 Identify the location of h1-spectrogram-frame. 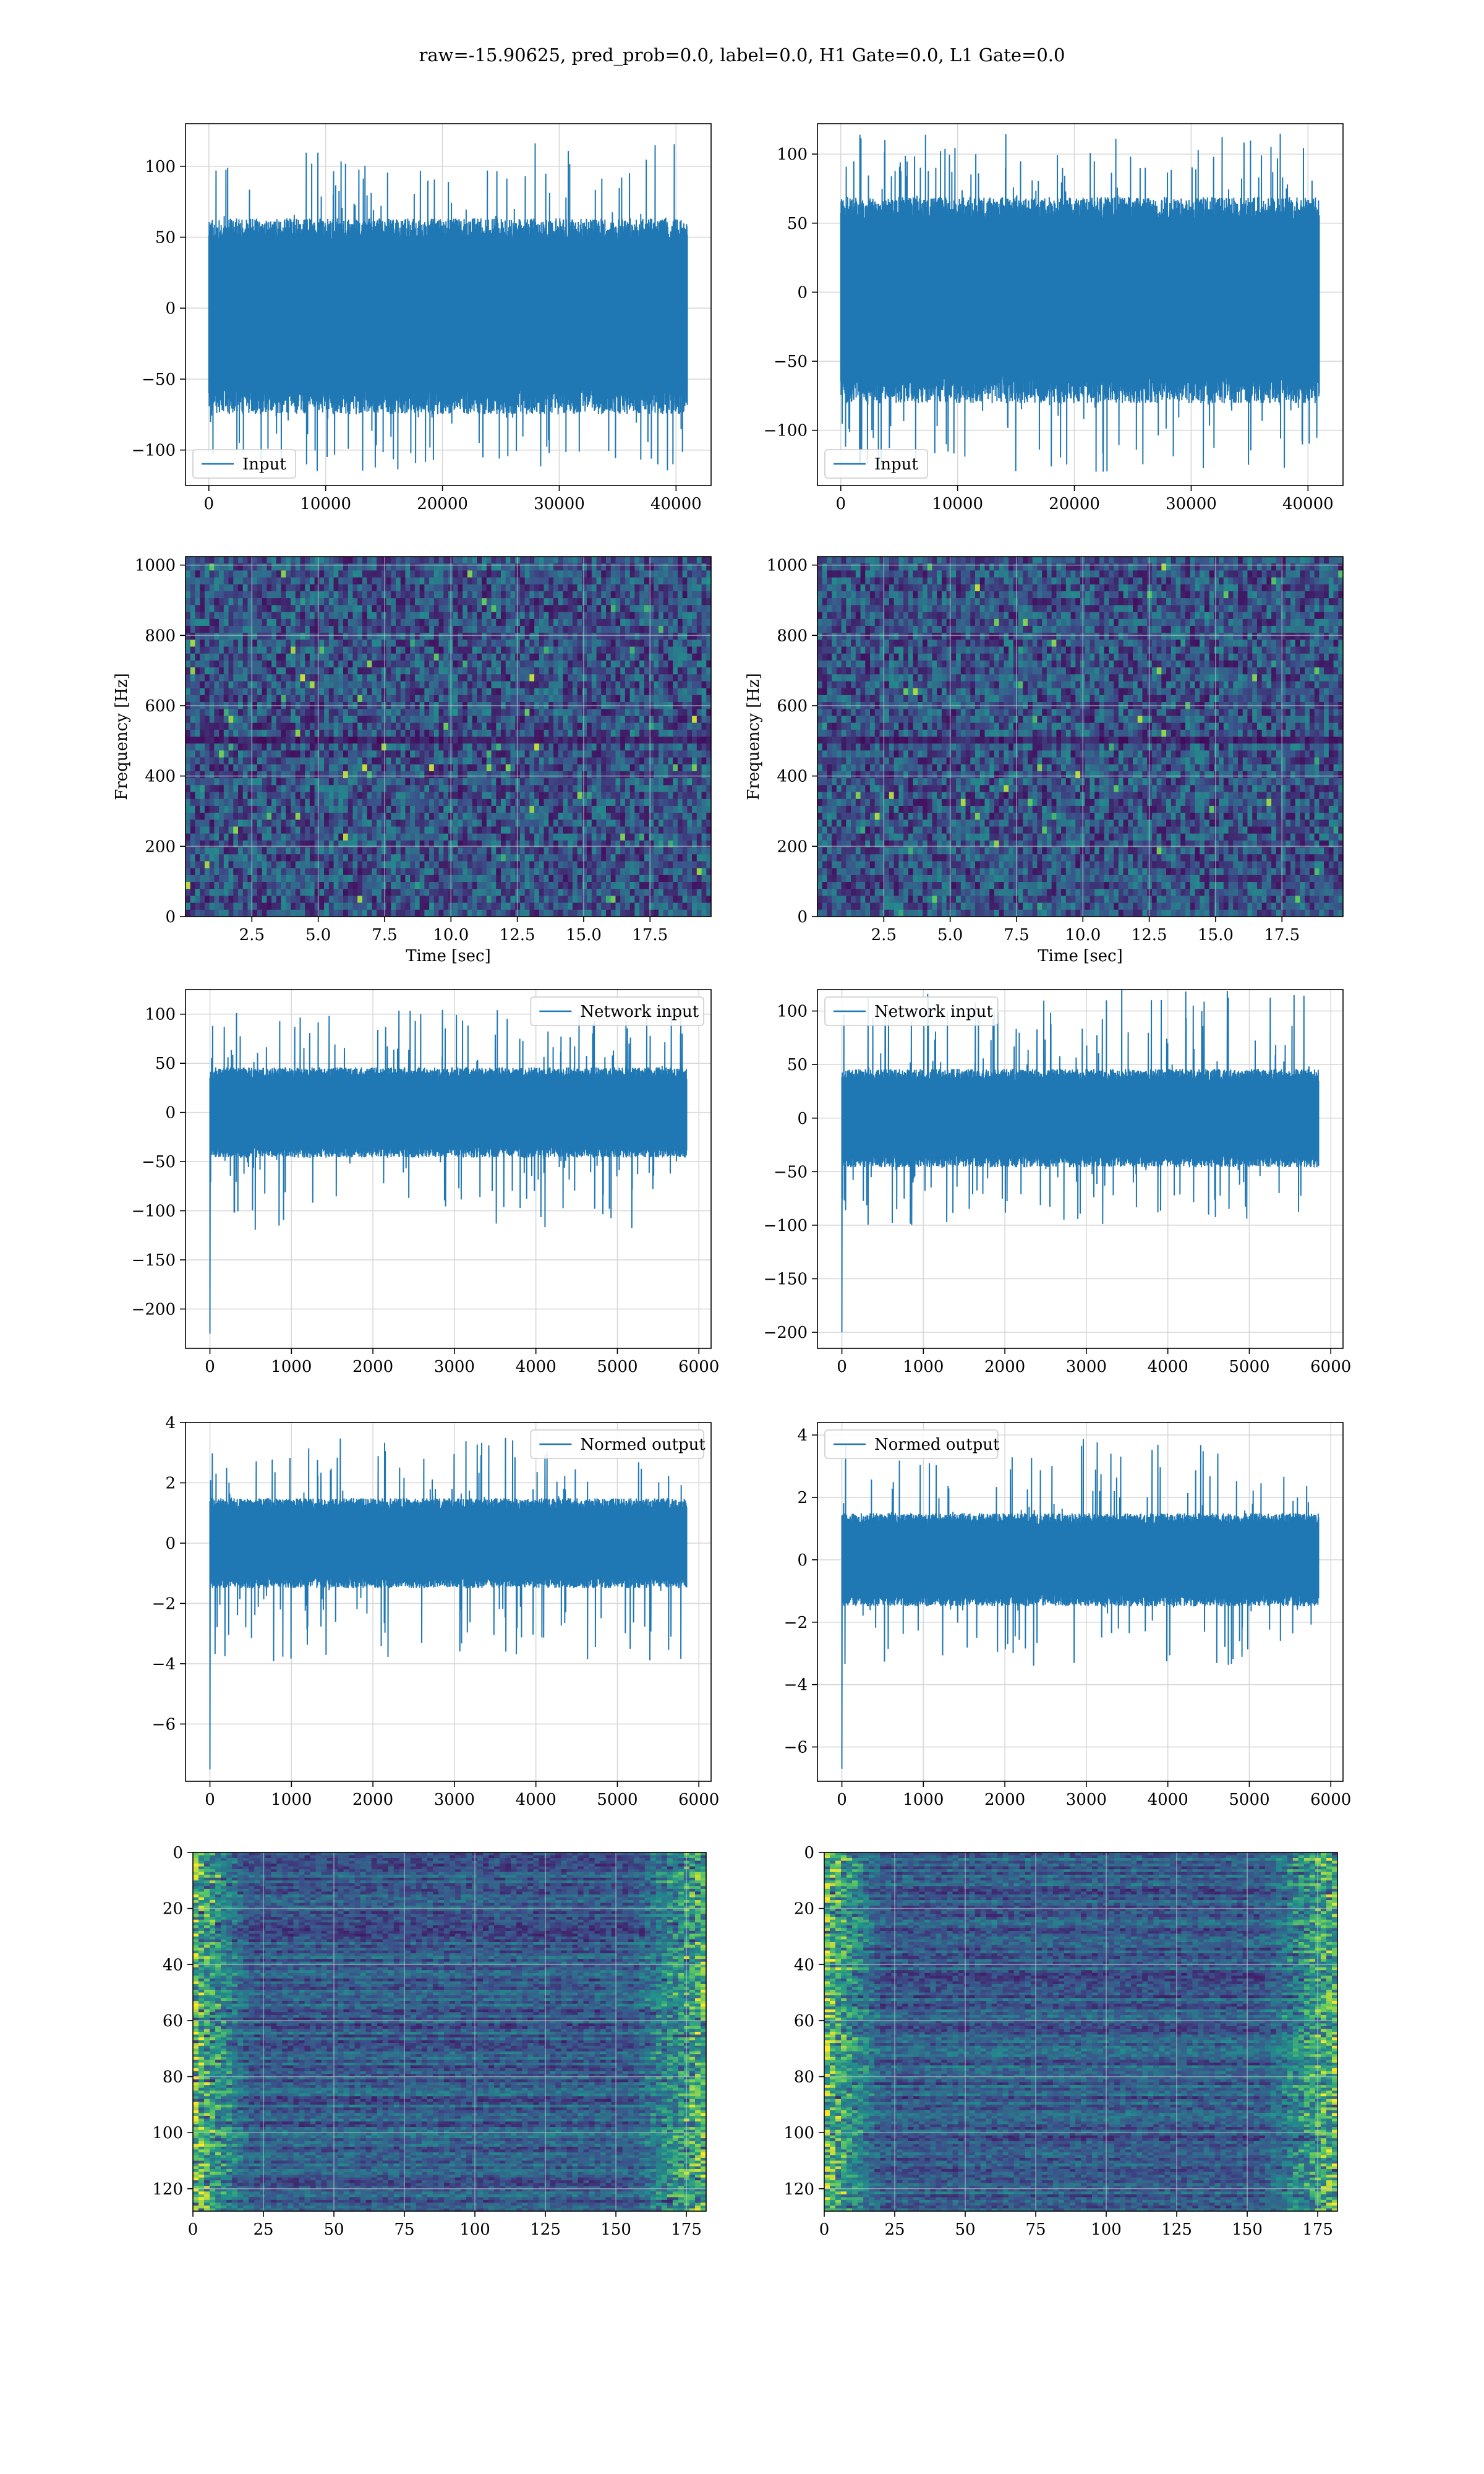
(448, 736).